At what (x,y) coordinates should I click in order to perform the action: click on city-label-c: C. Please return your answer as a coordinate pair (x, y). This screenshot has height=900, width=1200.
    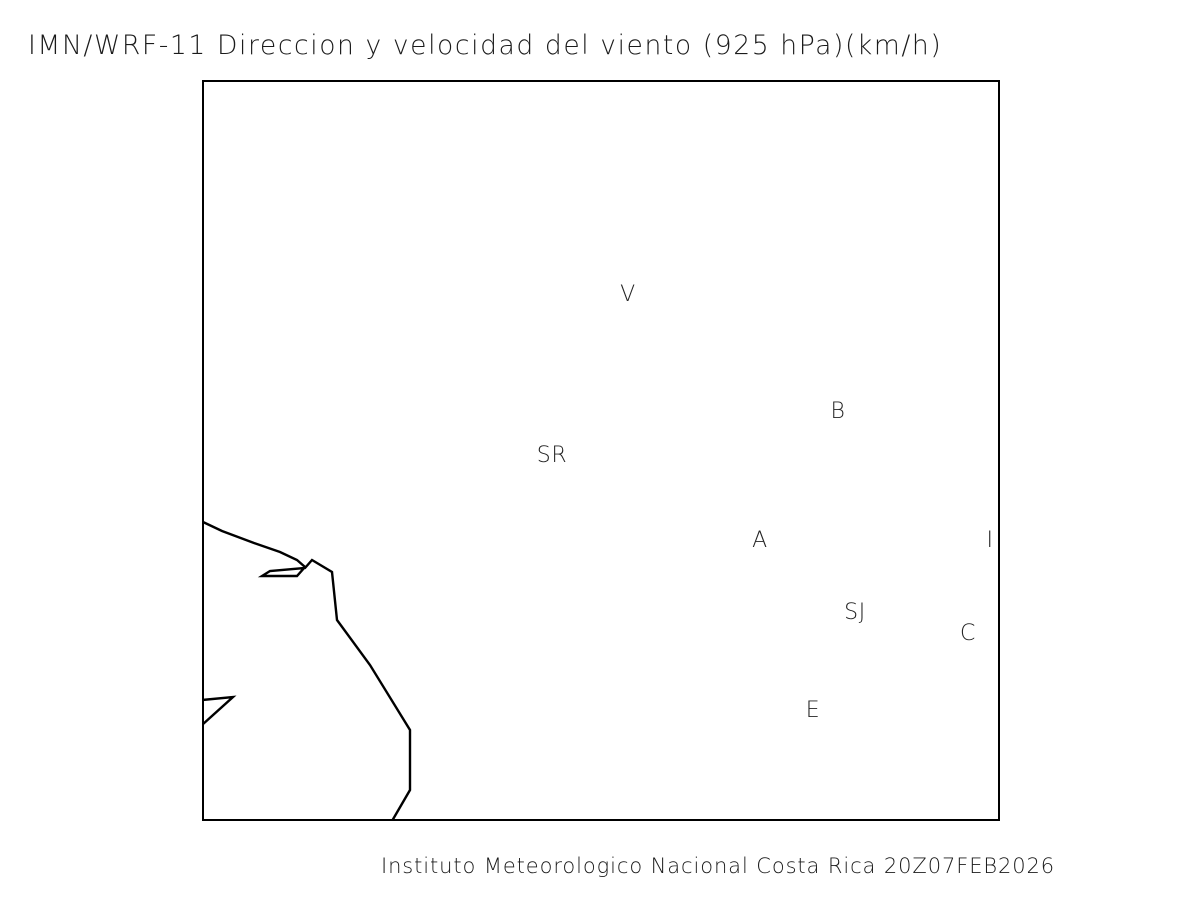
    Looking at the image, I should click on (968, 633).